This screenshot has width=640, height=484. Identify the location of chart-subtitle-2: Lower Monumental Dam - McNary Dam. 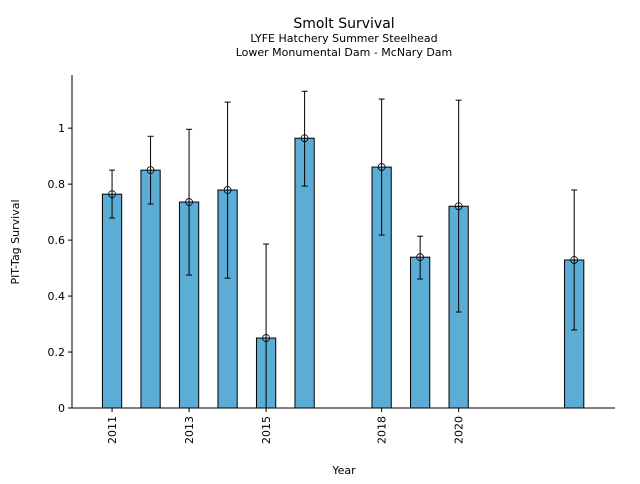
(344, 52).